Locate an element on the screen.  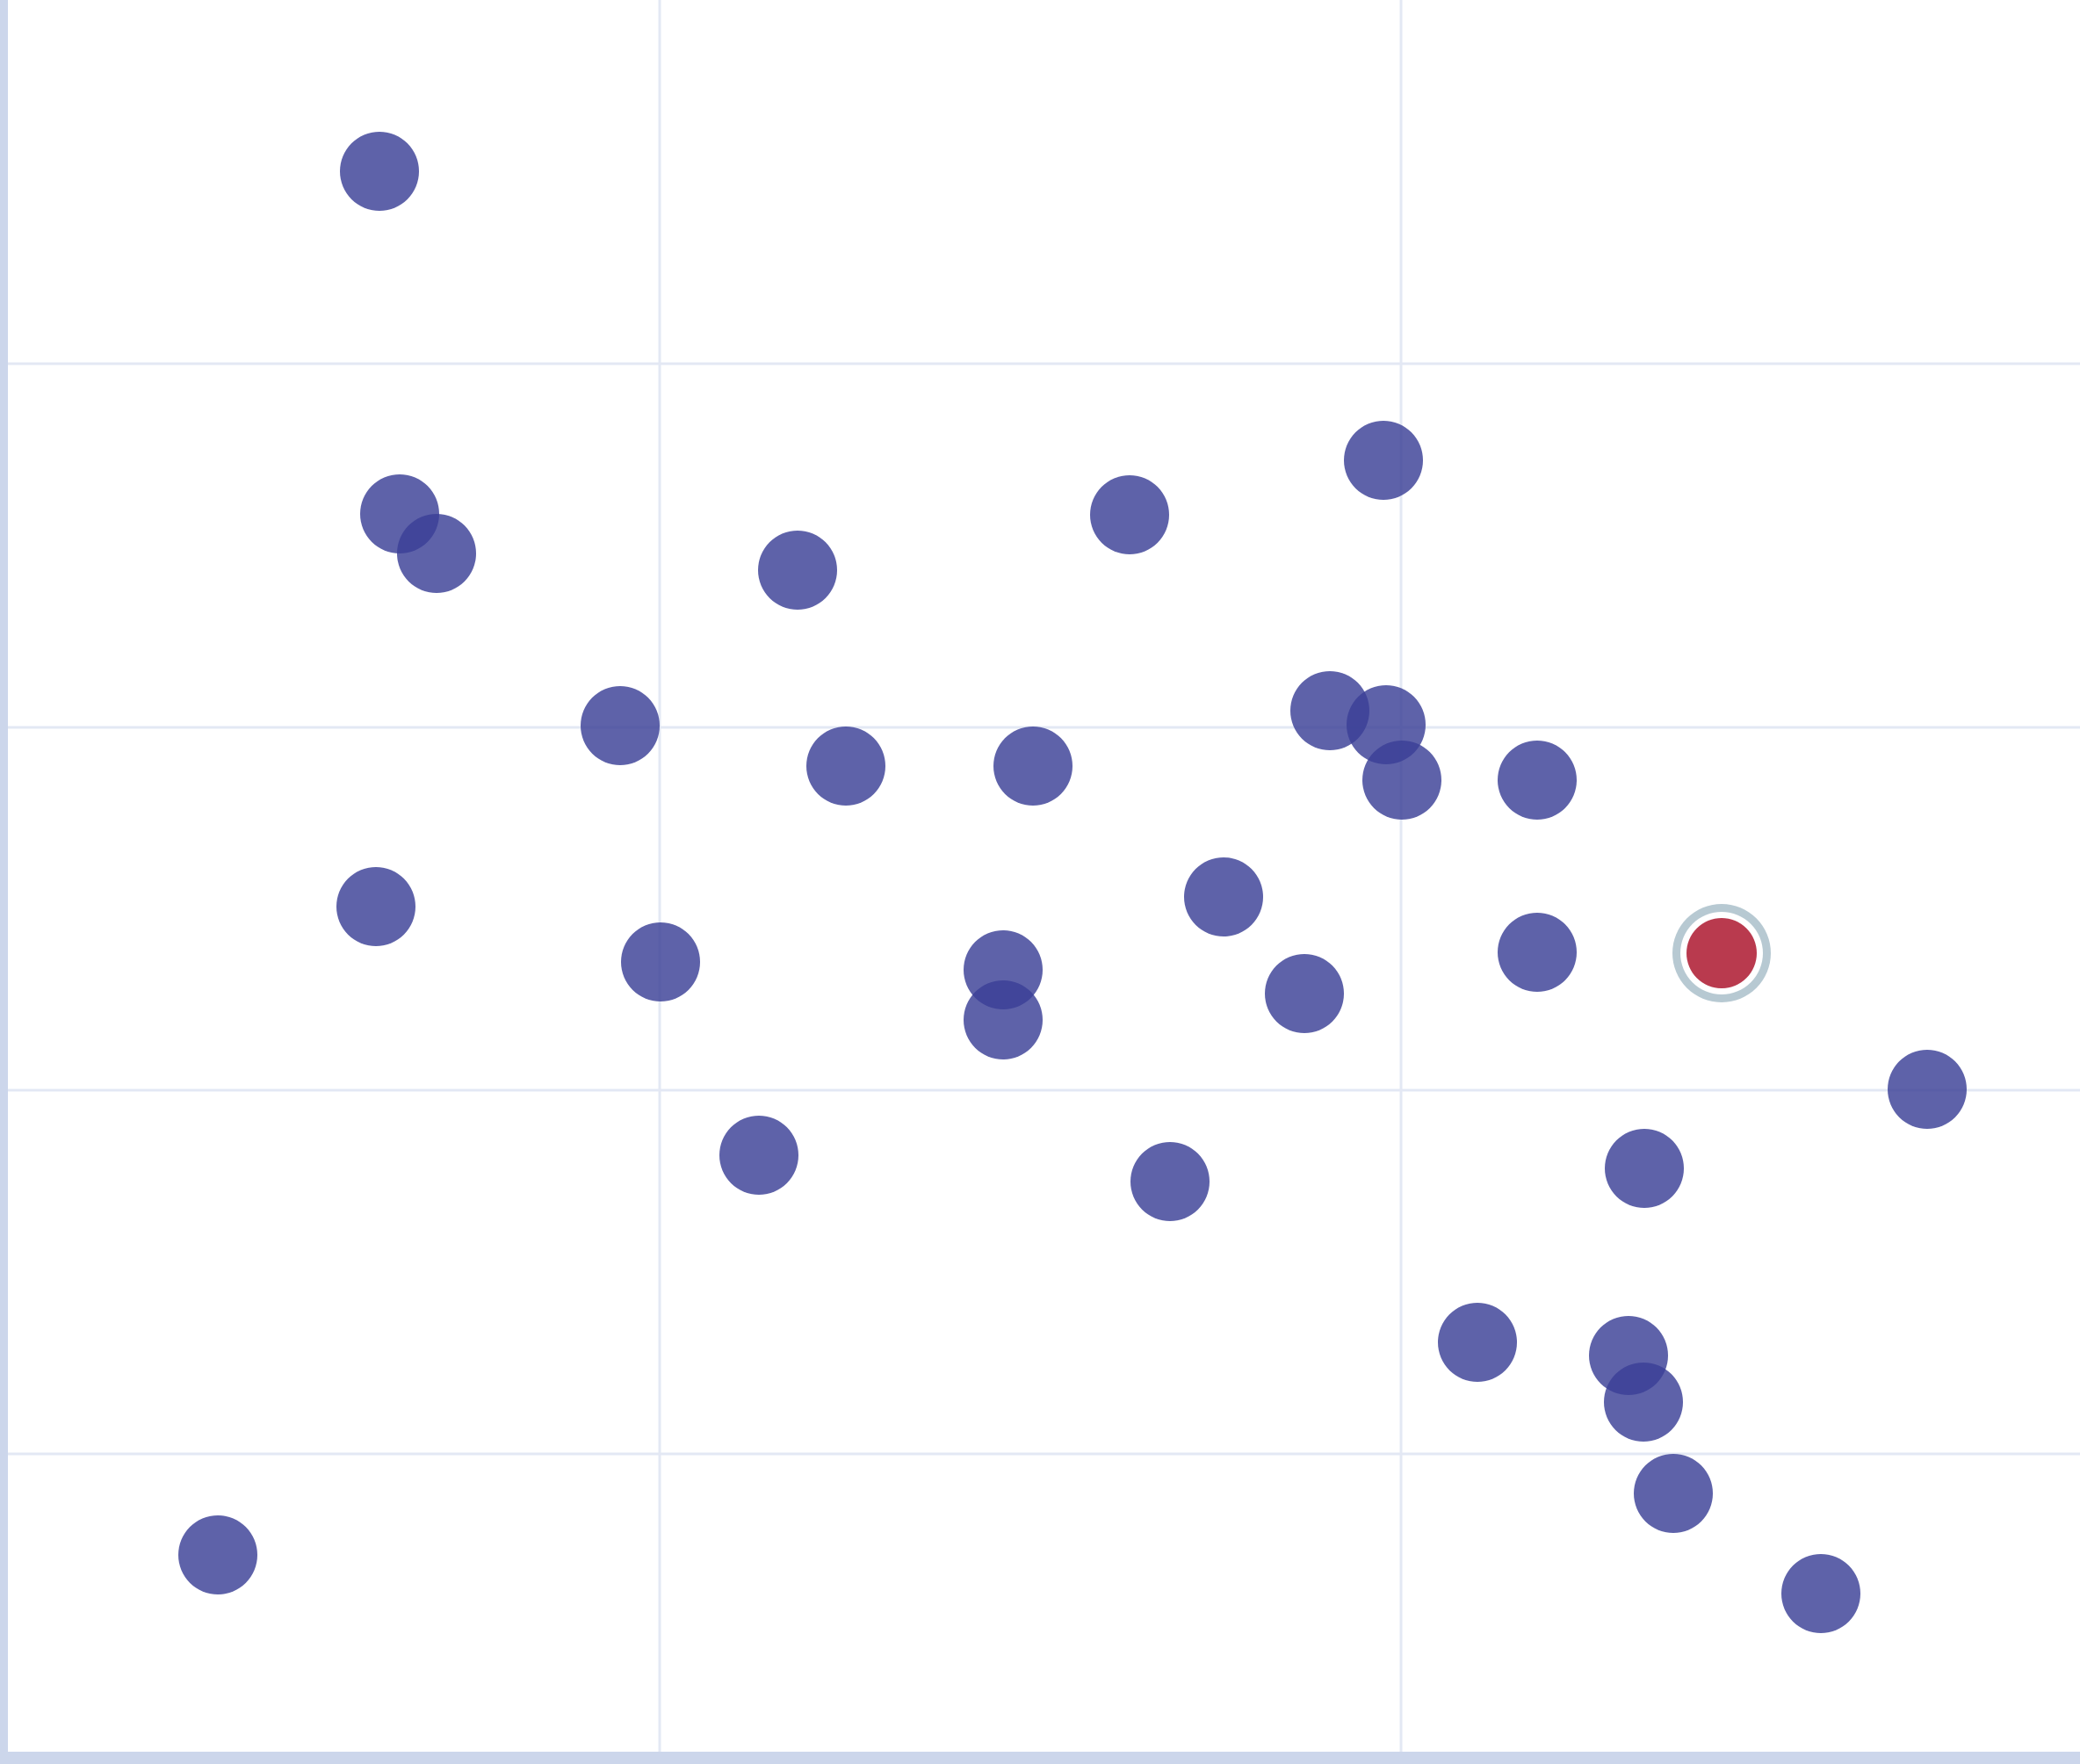
highlight-core is located at coordinates (1721, 953).